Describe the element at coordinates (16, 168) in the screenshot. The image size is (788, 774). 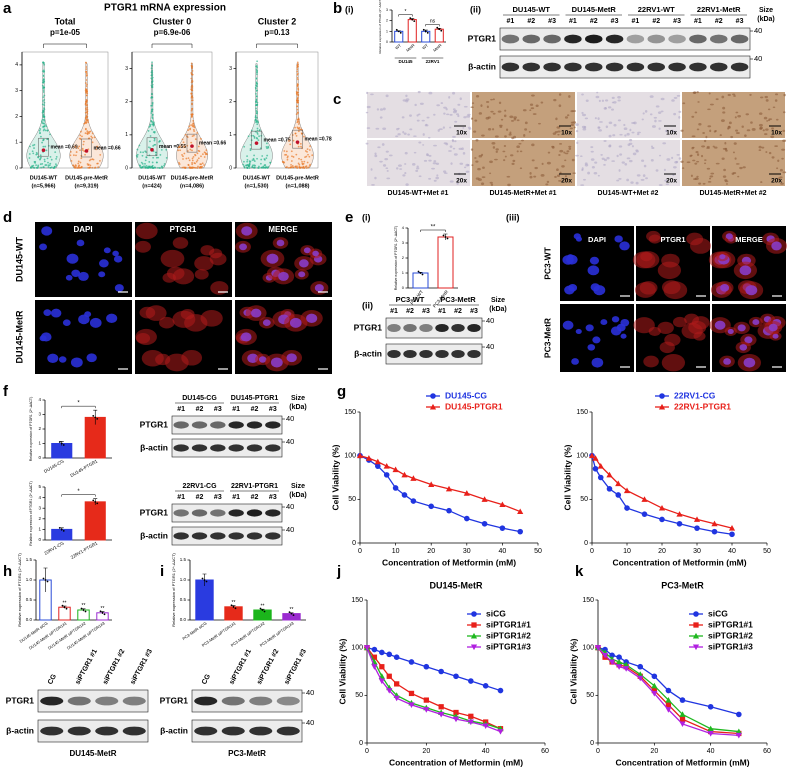
I see `y-tick-label: 0` at that location.